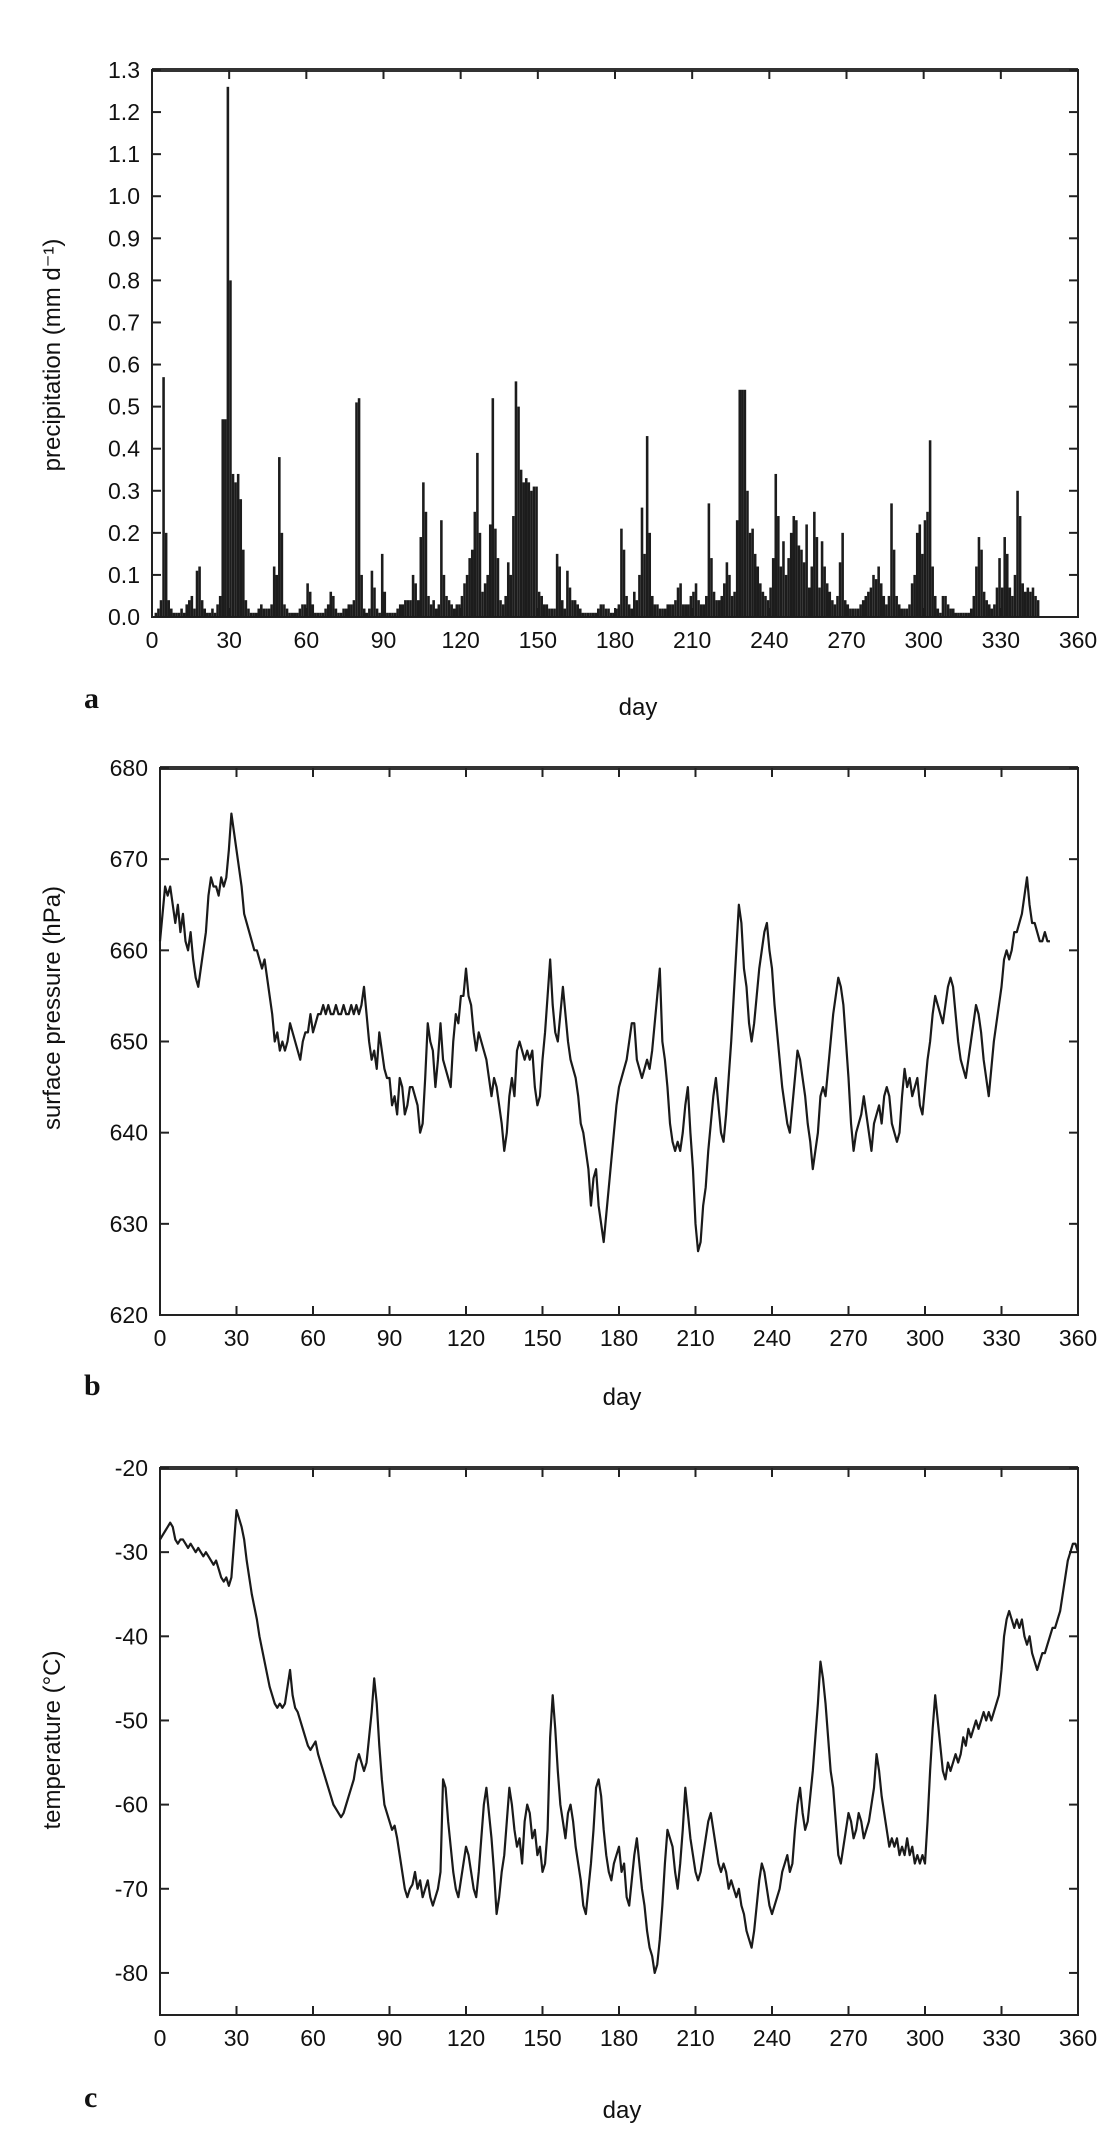 Image resolution: width=1120 pixels, height=2131 pixels. What do you see at coordinates (124, 617) in the screenshot?
I see `y-tick-label: 0.0` at bounding box center [124, 617].